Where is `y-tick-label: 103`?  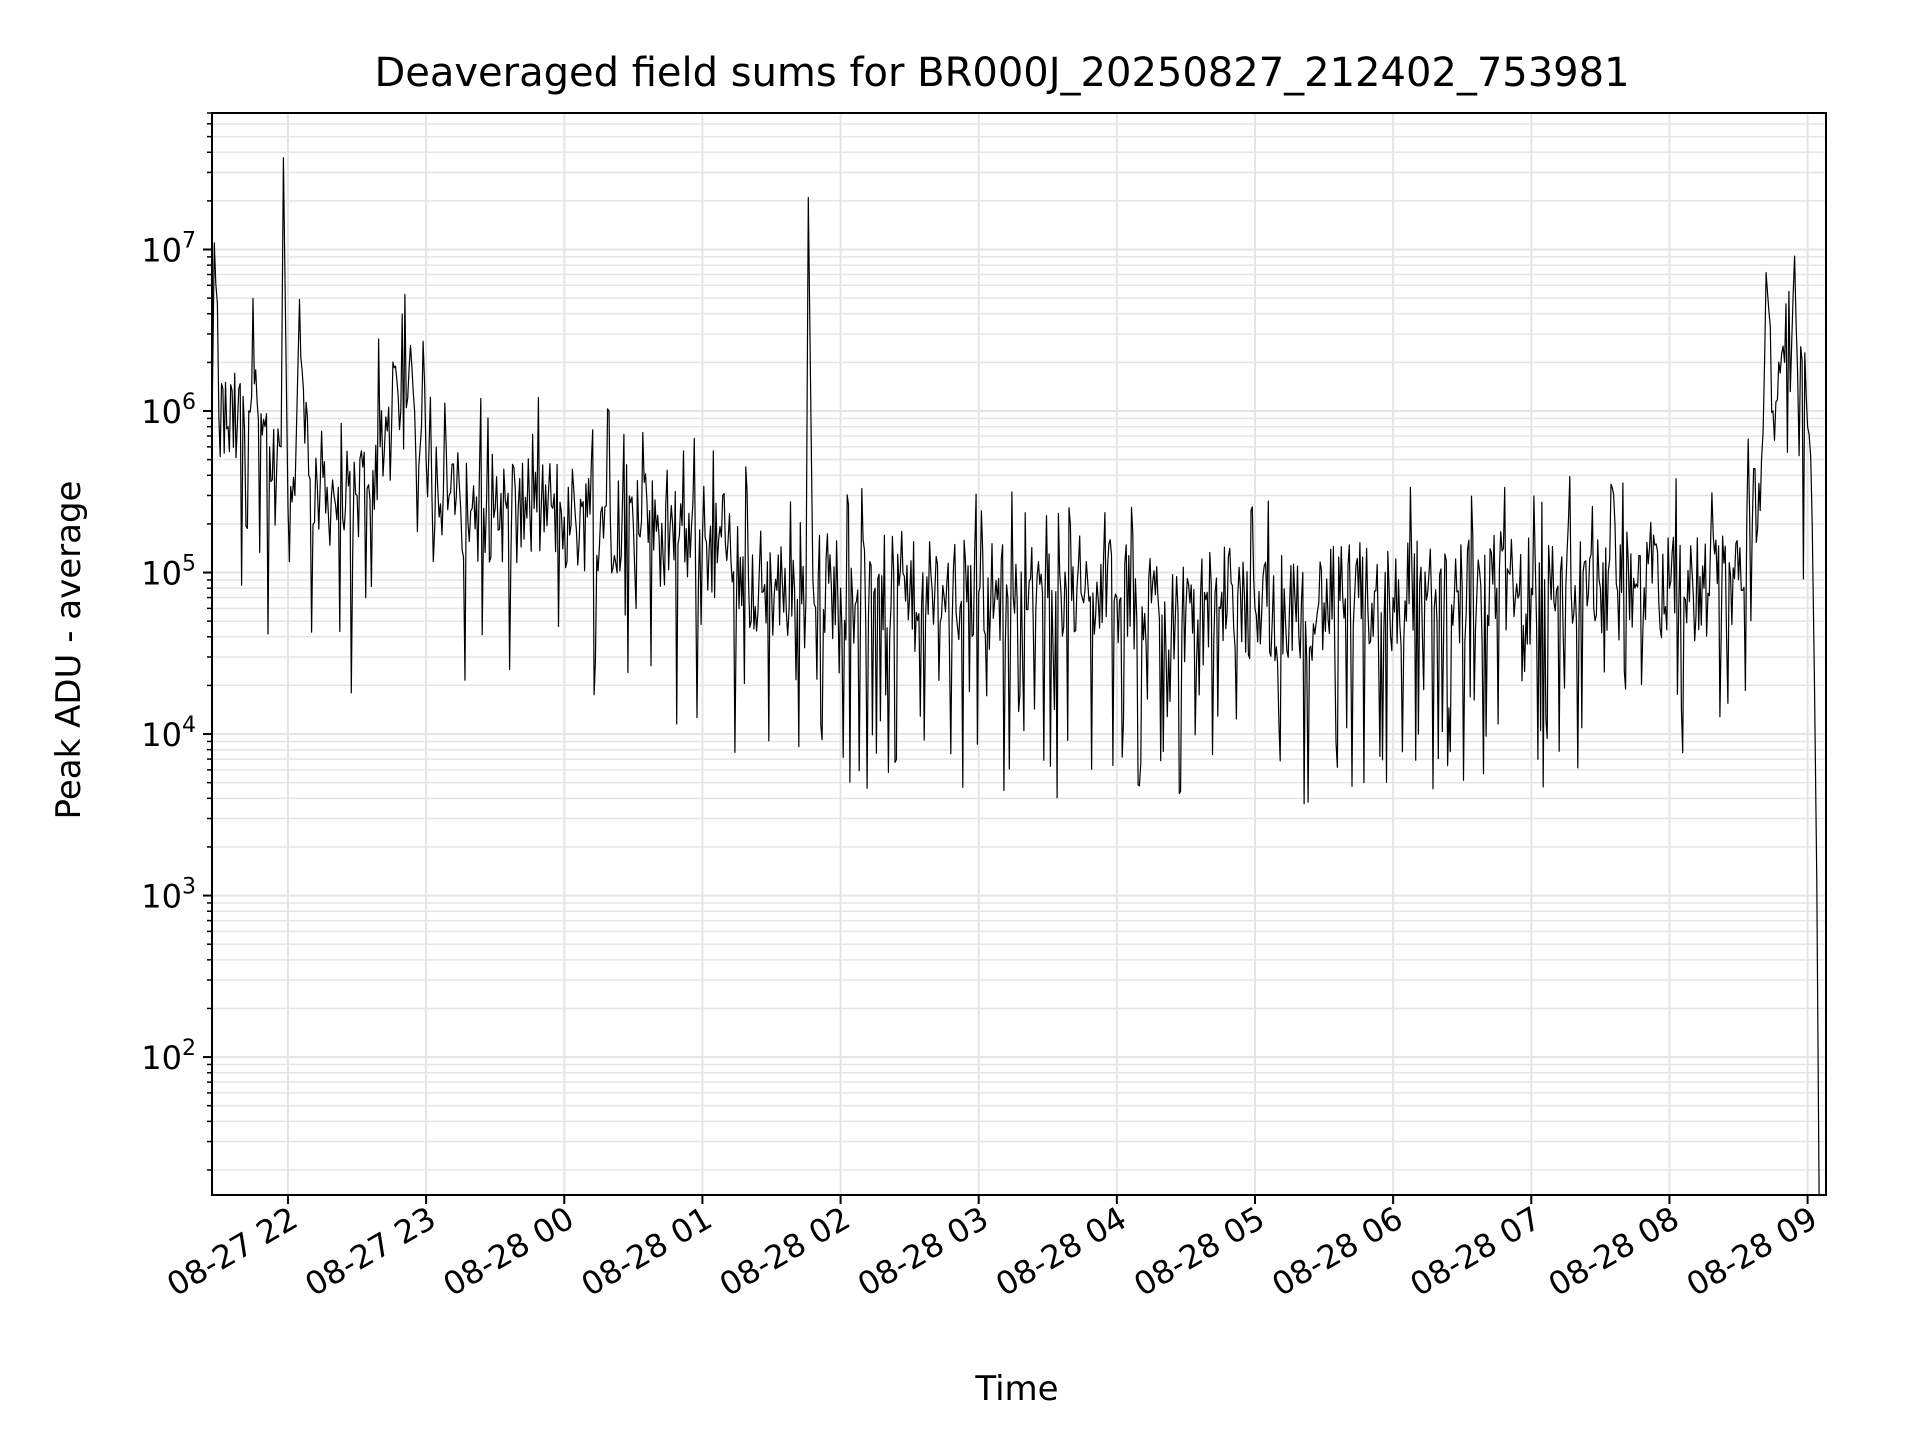 y-tick-label: 103 is located at coordinates (168, 895).